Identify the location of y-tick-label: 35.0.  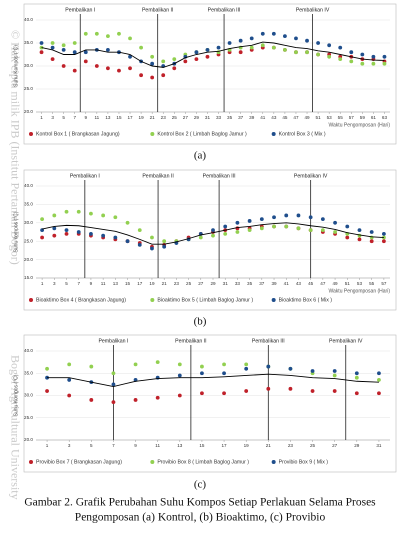
(28, 204).